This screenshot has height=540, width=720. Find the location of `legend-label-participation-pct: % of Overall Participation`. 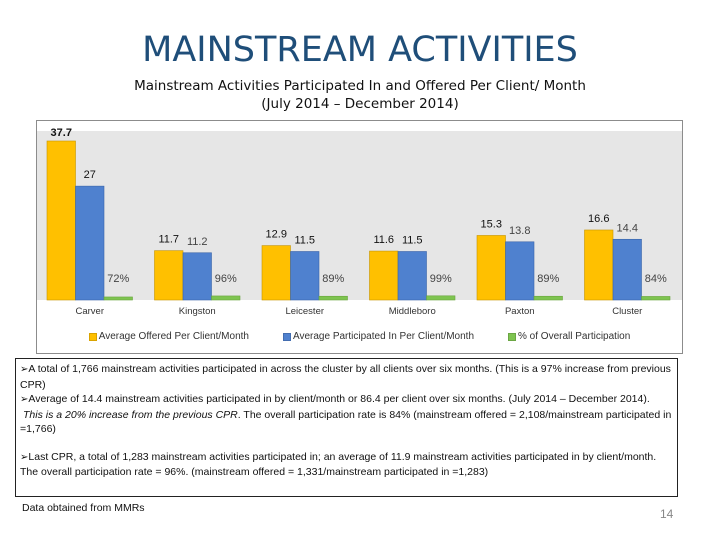

legend-label-participation-pct: % of Overall Participation is located at coordinates (574, 336).